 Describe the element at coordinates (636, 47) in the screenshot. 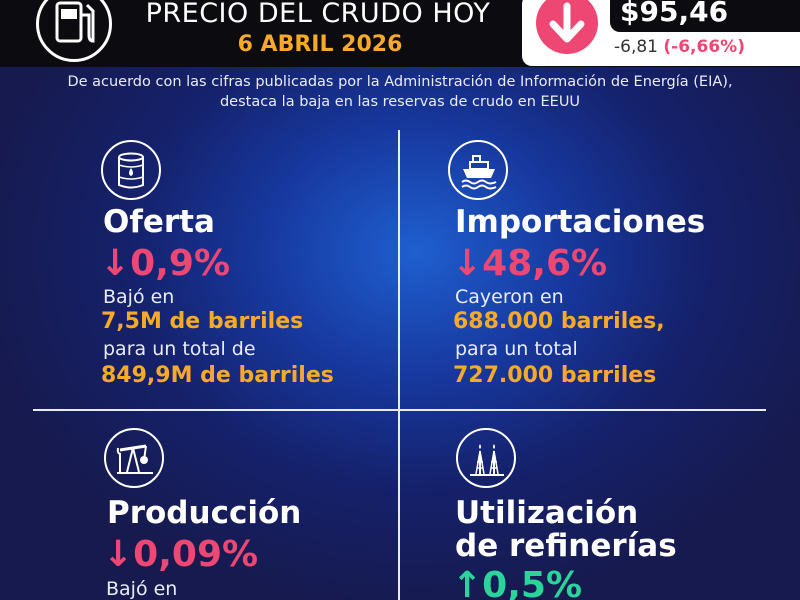

I see `change-value: -6,81` at that location.